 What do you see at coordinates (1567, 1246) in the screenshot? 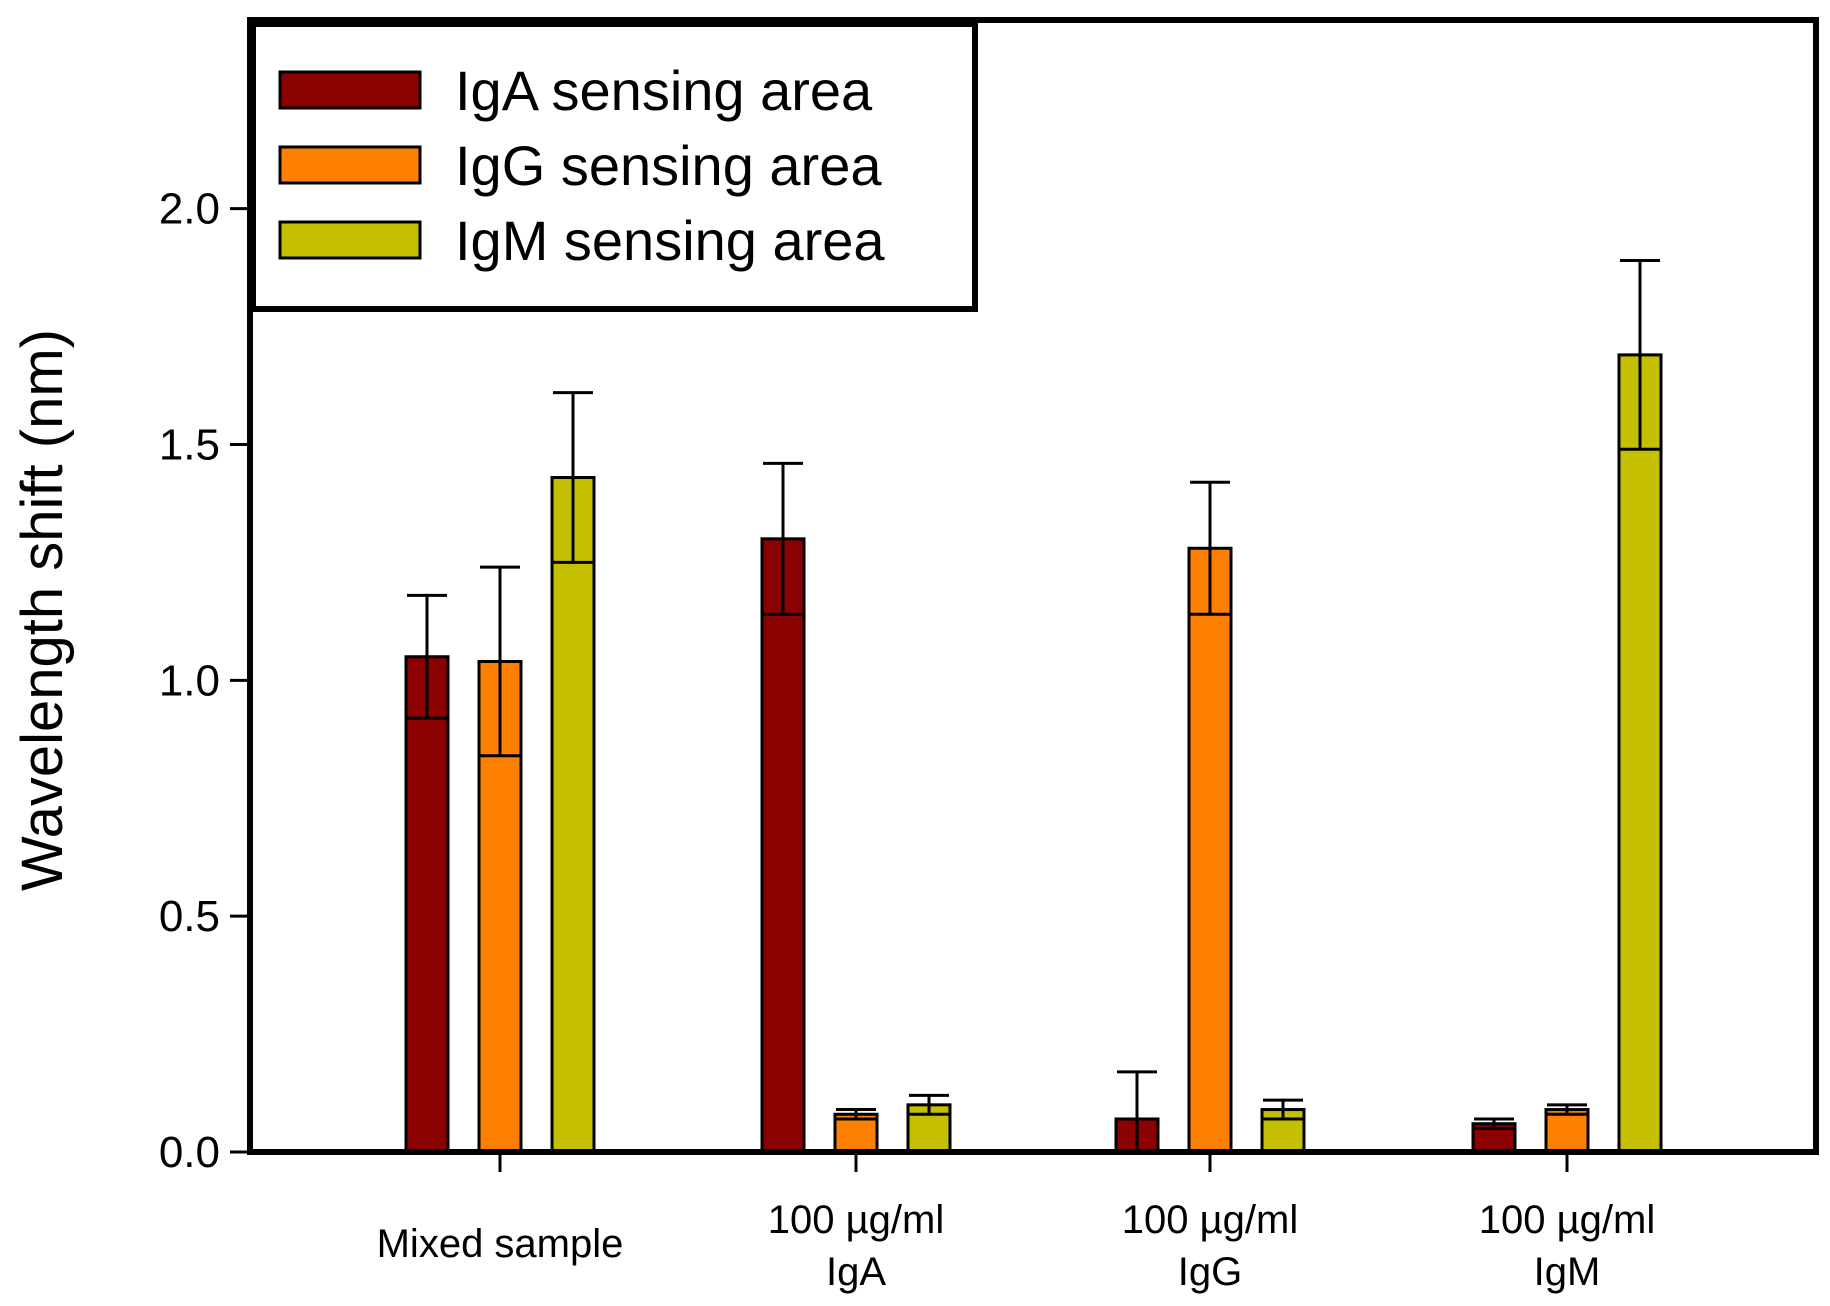
I see `category-label: 100 µg/ml IgM` at bounding box center [1567, 1246].